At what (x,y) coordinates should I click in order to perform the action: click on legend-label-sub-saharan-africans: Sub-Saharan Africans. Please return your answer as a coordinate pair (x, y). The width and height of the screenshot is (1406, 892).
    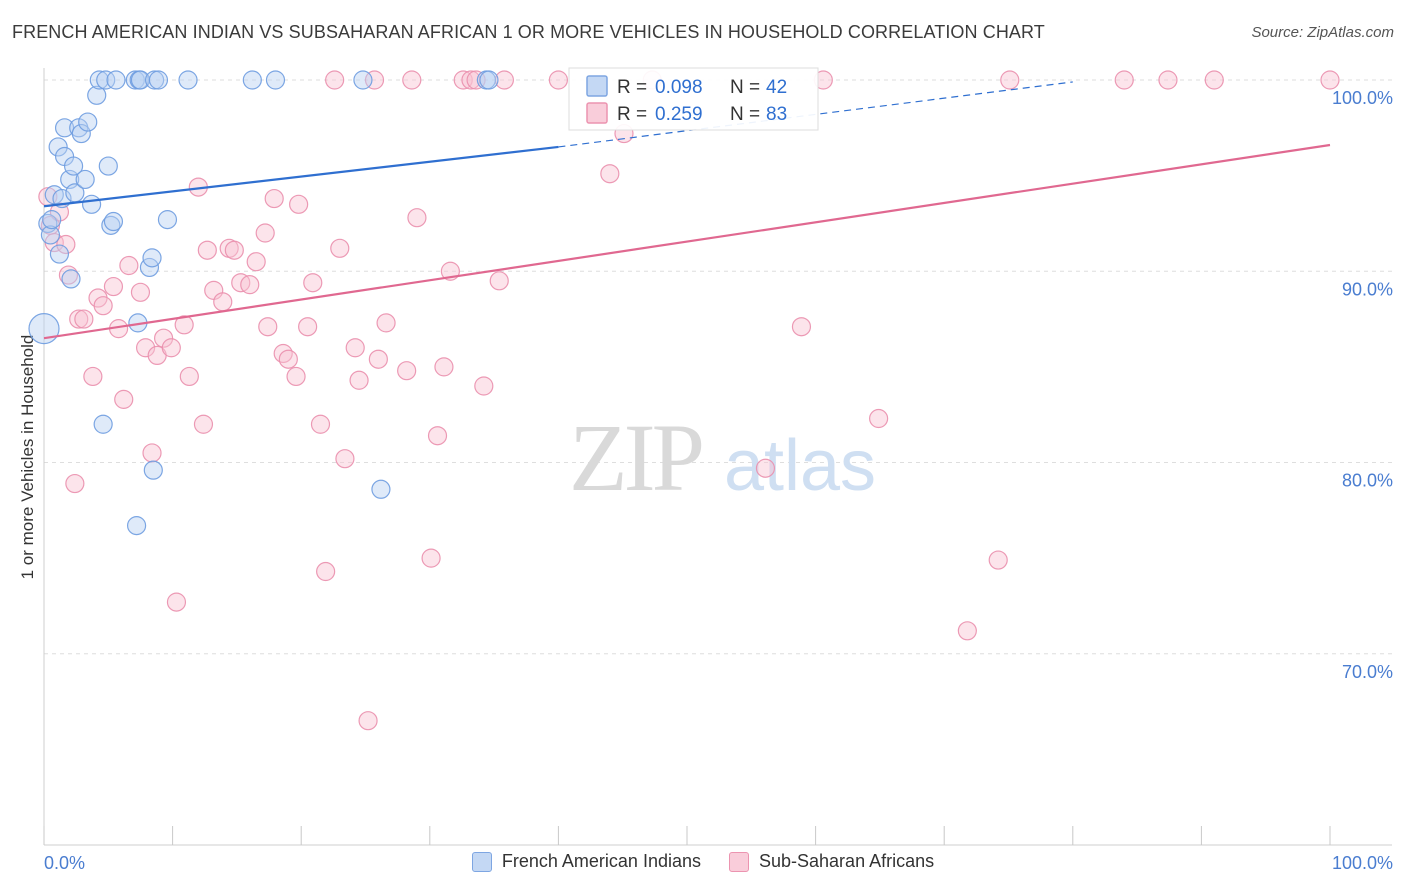
    Looking at the image, I should click on (847, 861).